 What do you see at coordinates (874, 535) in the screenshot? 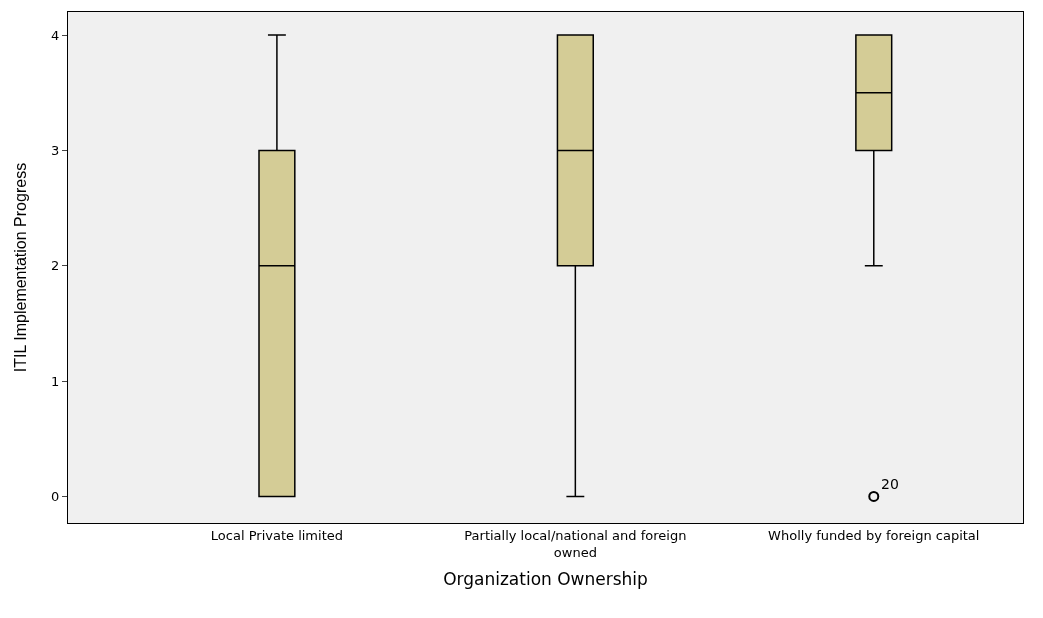
I see `x-tick-label: Wholly funded by foreign capital` at bounding box center [874, 535].